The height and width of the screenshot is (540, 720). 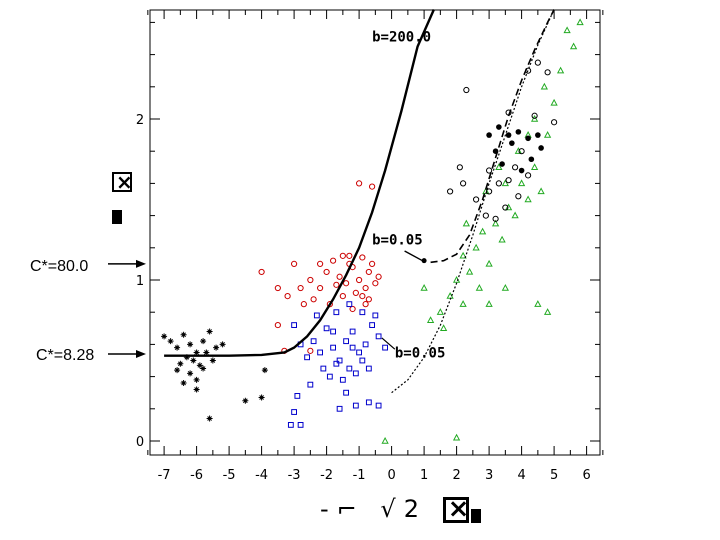 What do you see at coordinates (586, 475) in the screenshot?
I see `x-tick-label: 6` at bounding box center [586, 475].